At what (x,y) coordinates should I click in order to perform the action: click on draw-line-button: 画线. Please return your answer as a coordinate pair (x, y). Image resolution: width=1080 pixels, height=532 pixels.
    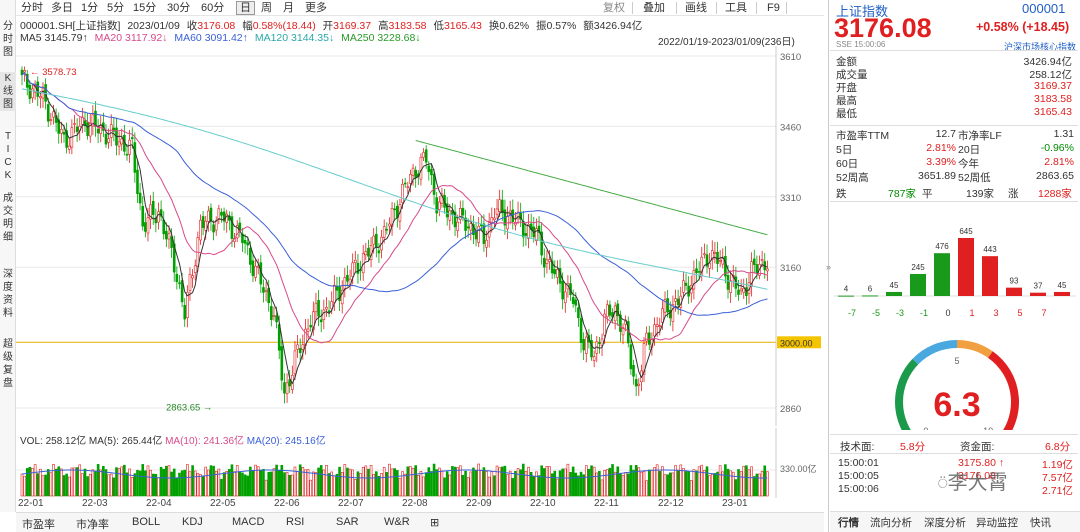
    Looking at the image, I should click on (696, 8).